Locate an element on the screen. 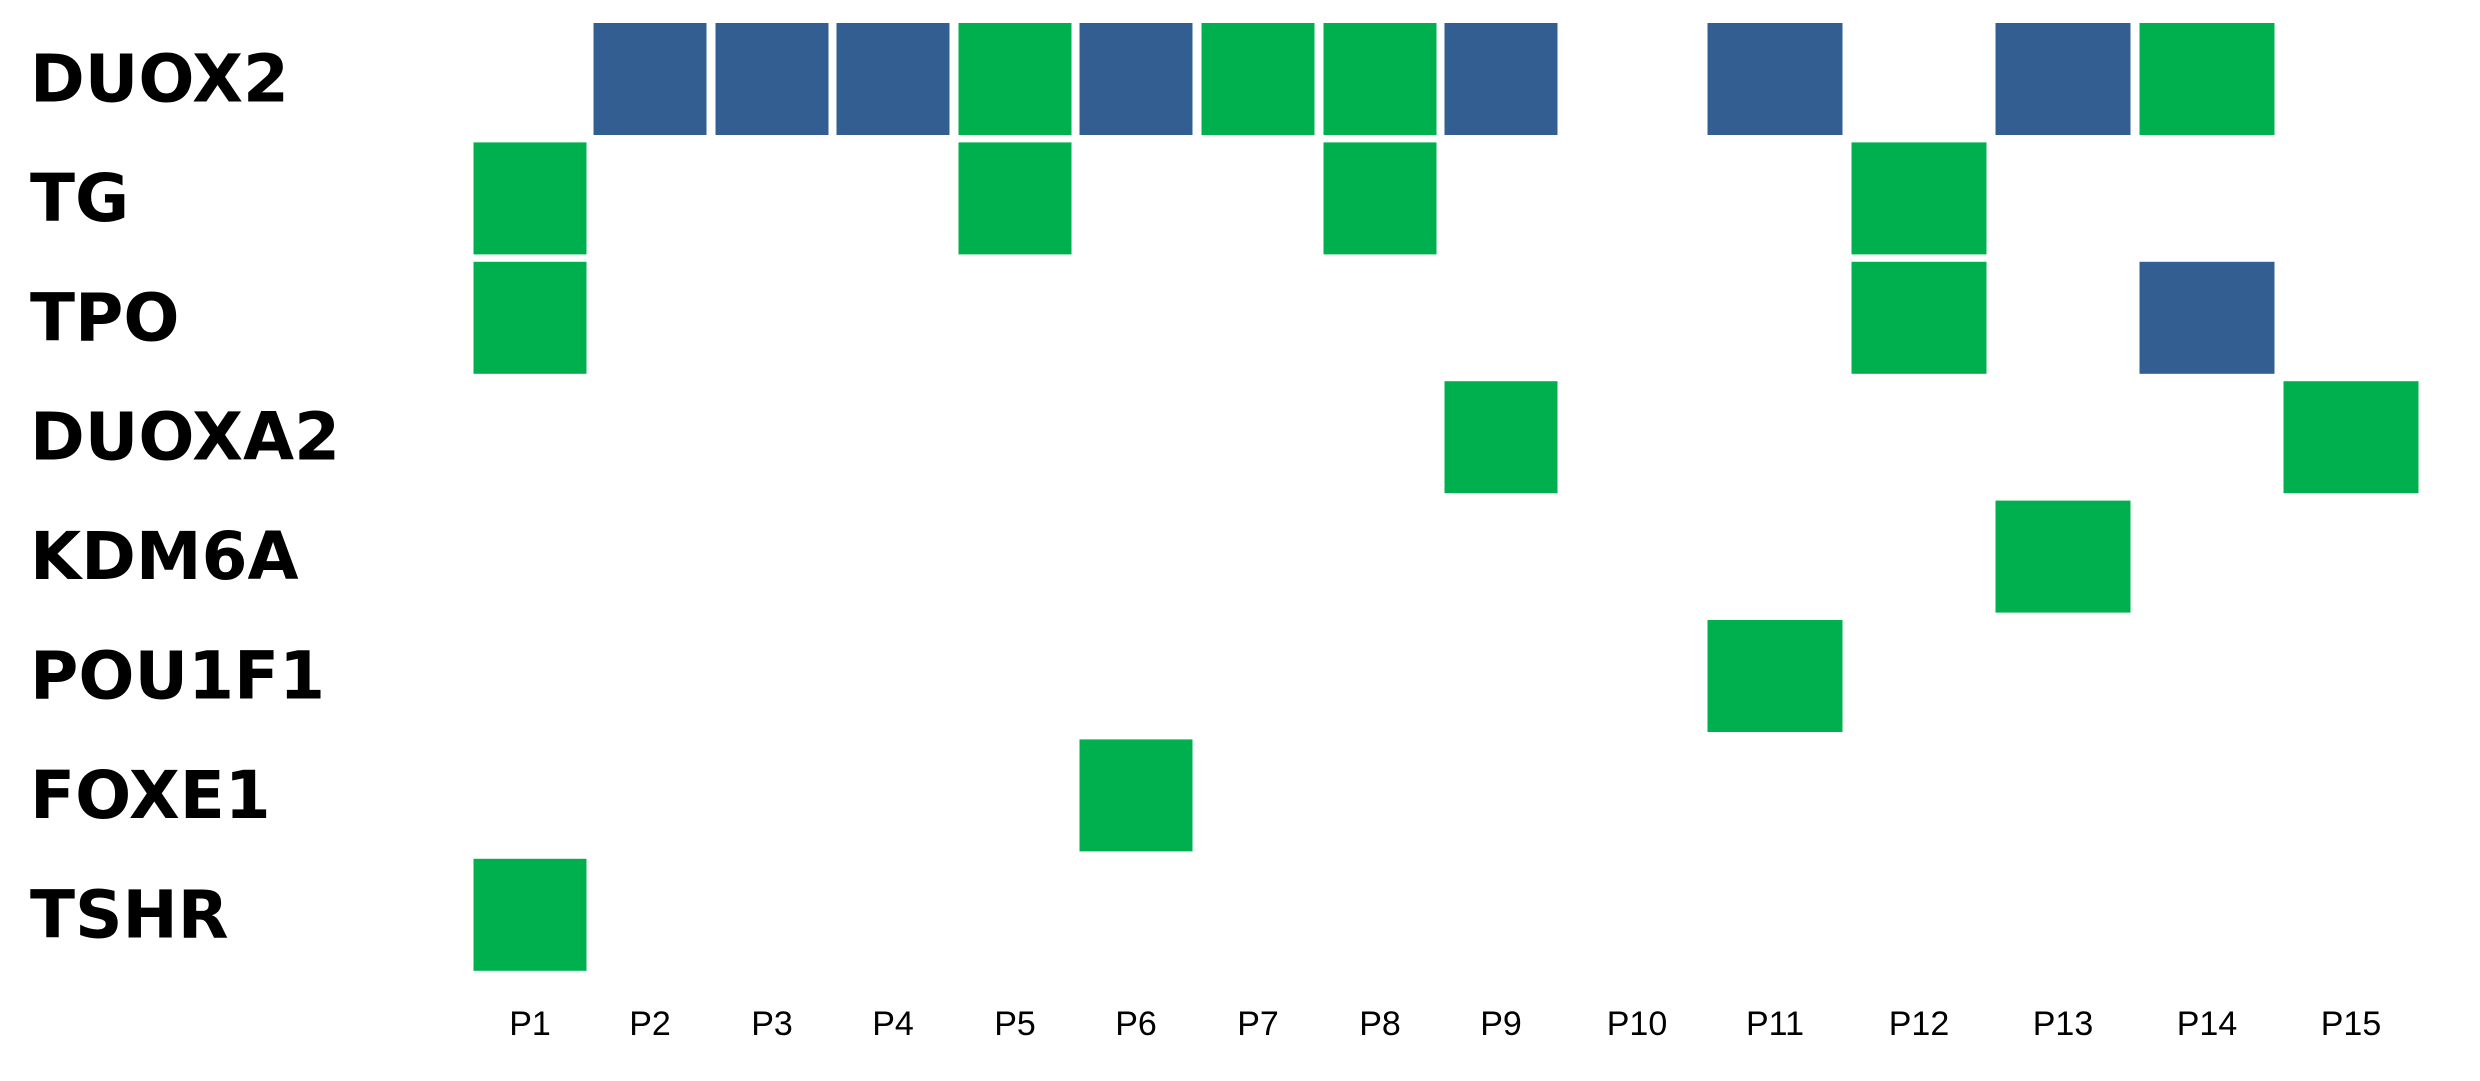 This screenshot has width=2480, height=1081. cell-duox2-p5 is located at coordinates (1015, 79).